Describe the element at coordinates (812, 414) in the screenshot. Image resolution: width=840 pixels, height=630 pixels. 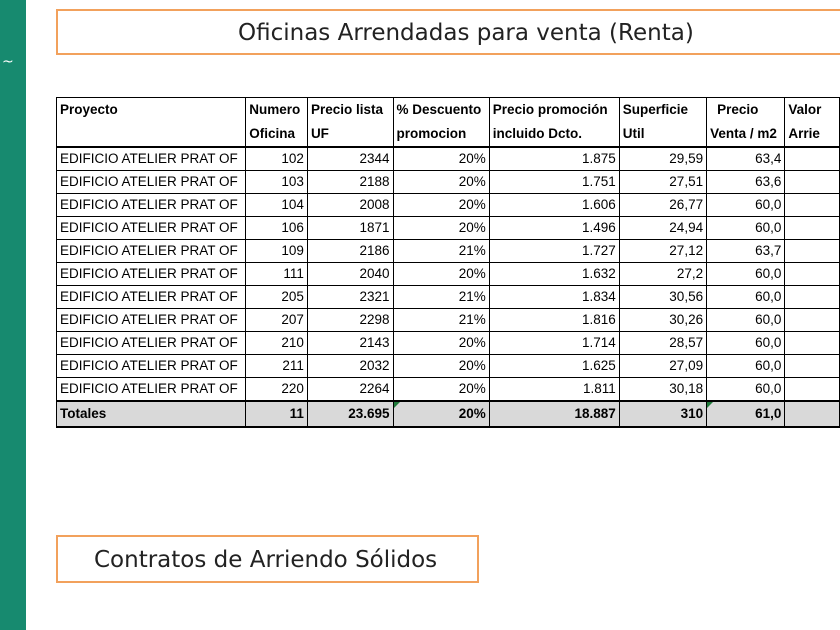
I see `totals-valor` at that location.